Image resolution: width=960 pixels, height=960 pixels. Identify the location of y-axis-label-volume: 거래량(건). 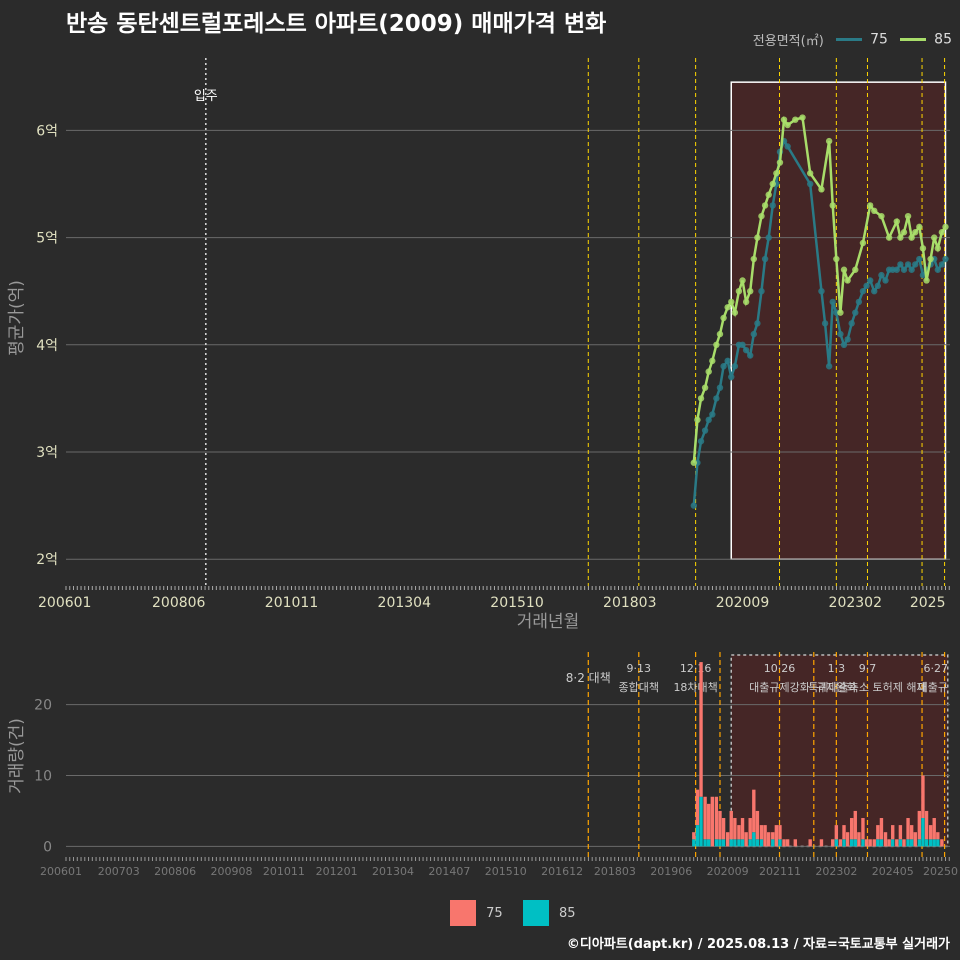
(17, 756).